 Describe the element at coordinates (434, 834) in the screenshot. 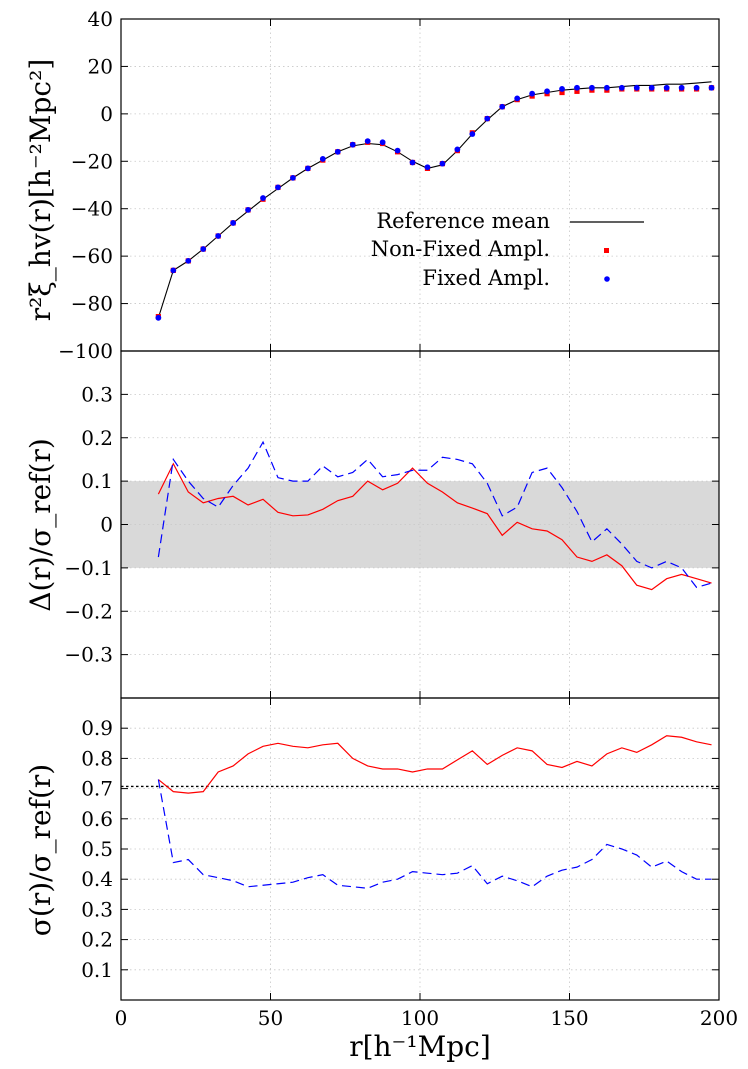

I see `series-2-1-line` at that location.